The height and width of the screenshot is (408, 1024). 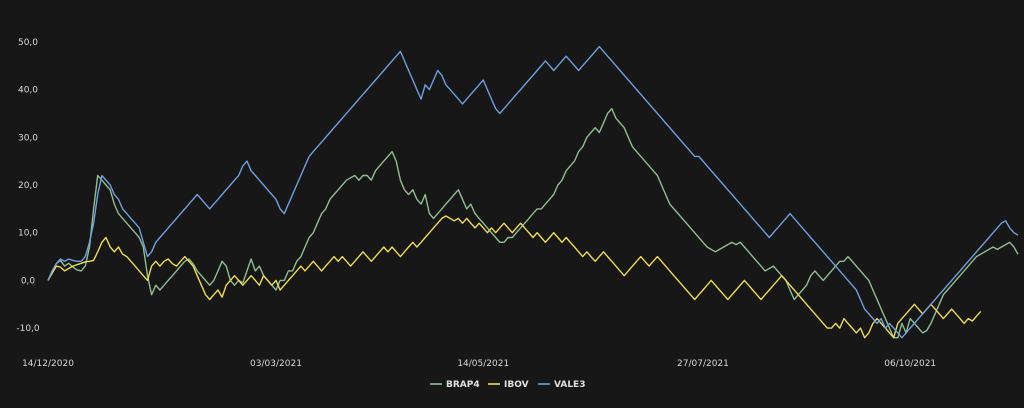 I want to click on x-tick-label: 14/05/2021, so click(x=483, y=364).